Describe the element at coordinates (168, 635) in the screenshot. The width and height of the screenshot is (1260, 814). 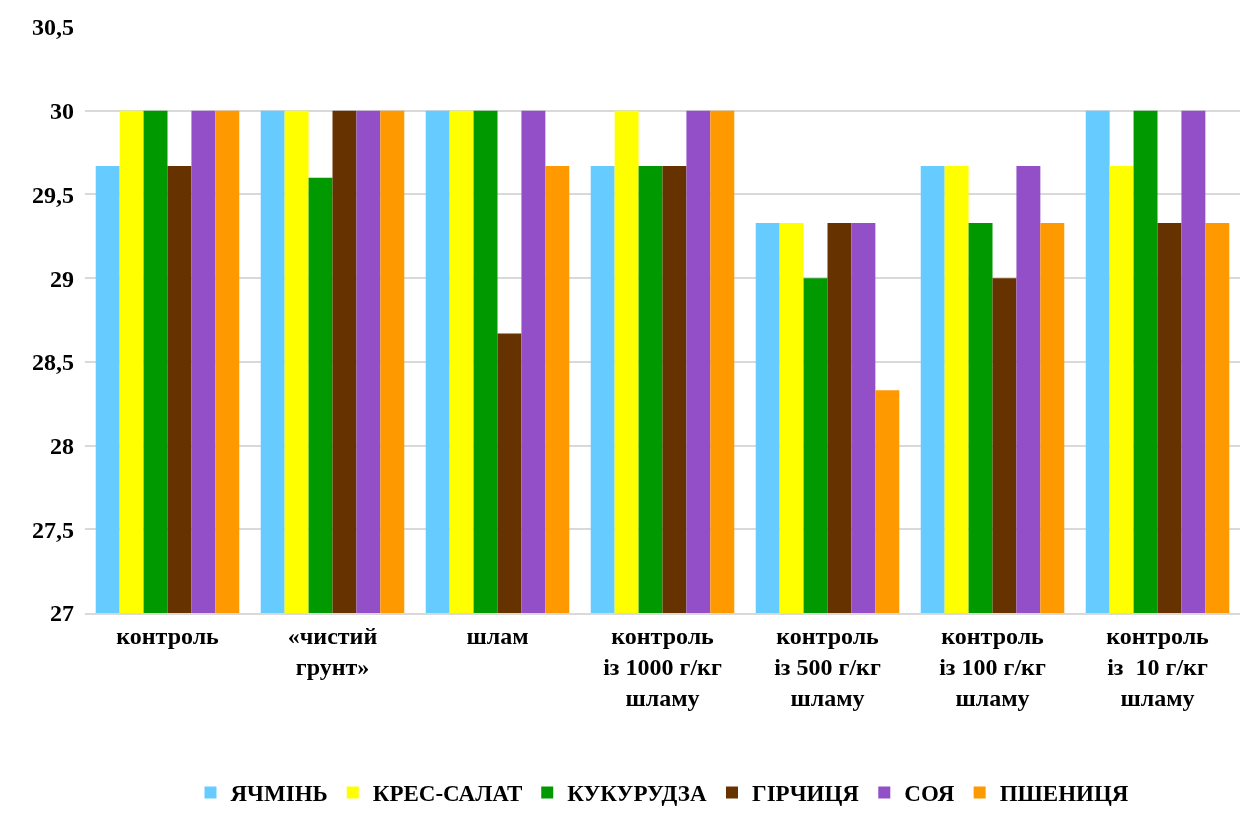
I see `x-tick-label: контроль` at that location.